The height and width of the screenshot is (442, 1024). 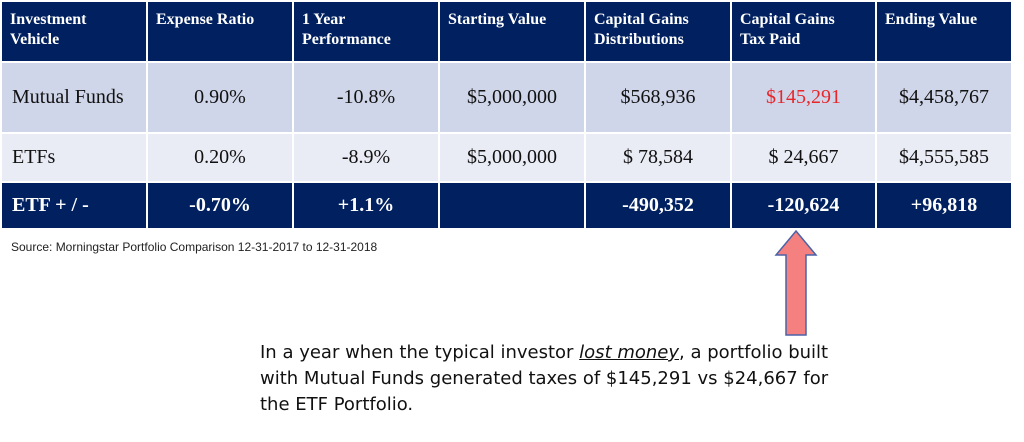 What do you see at coordinates (803, 205) in the screenshot?
I see `tax-paid-cell: -120,624` at bounding box center [803, 205].